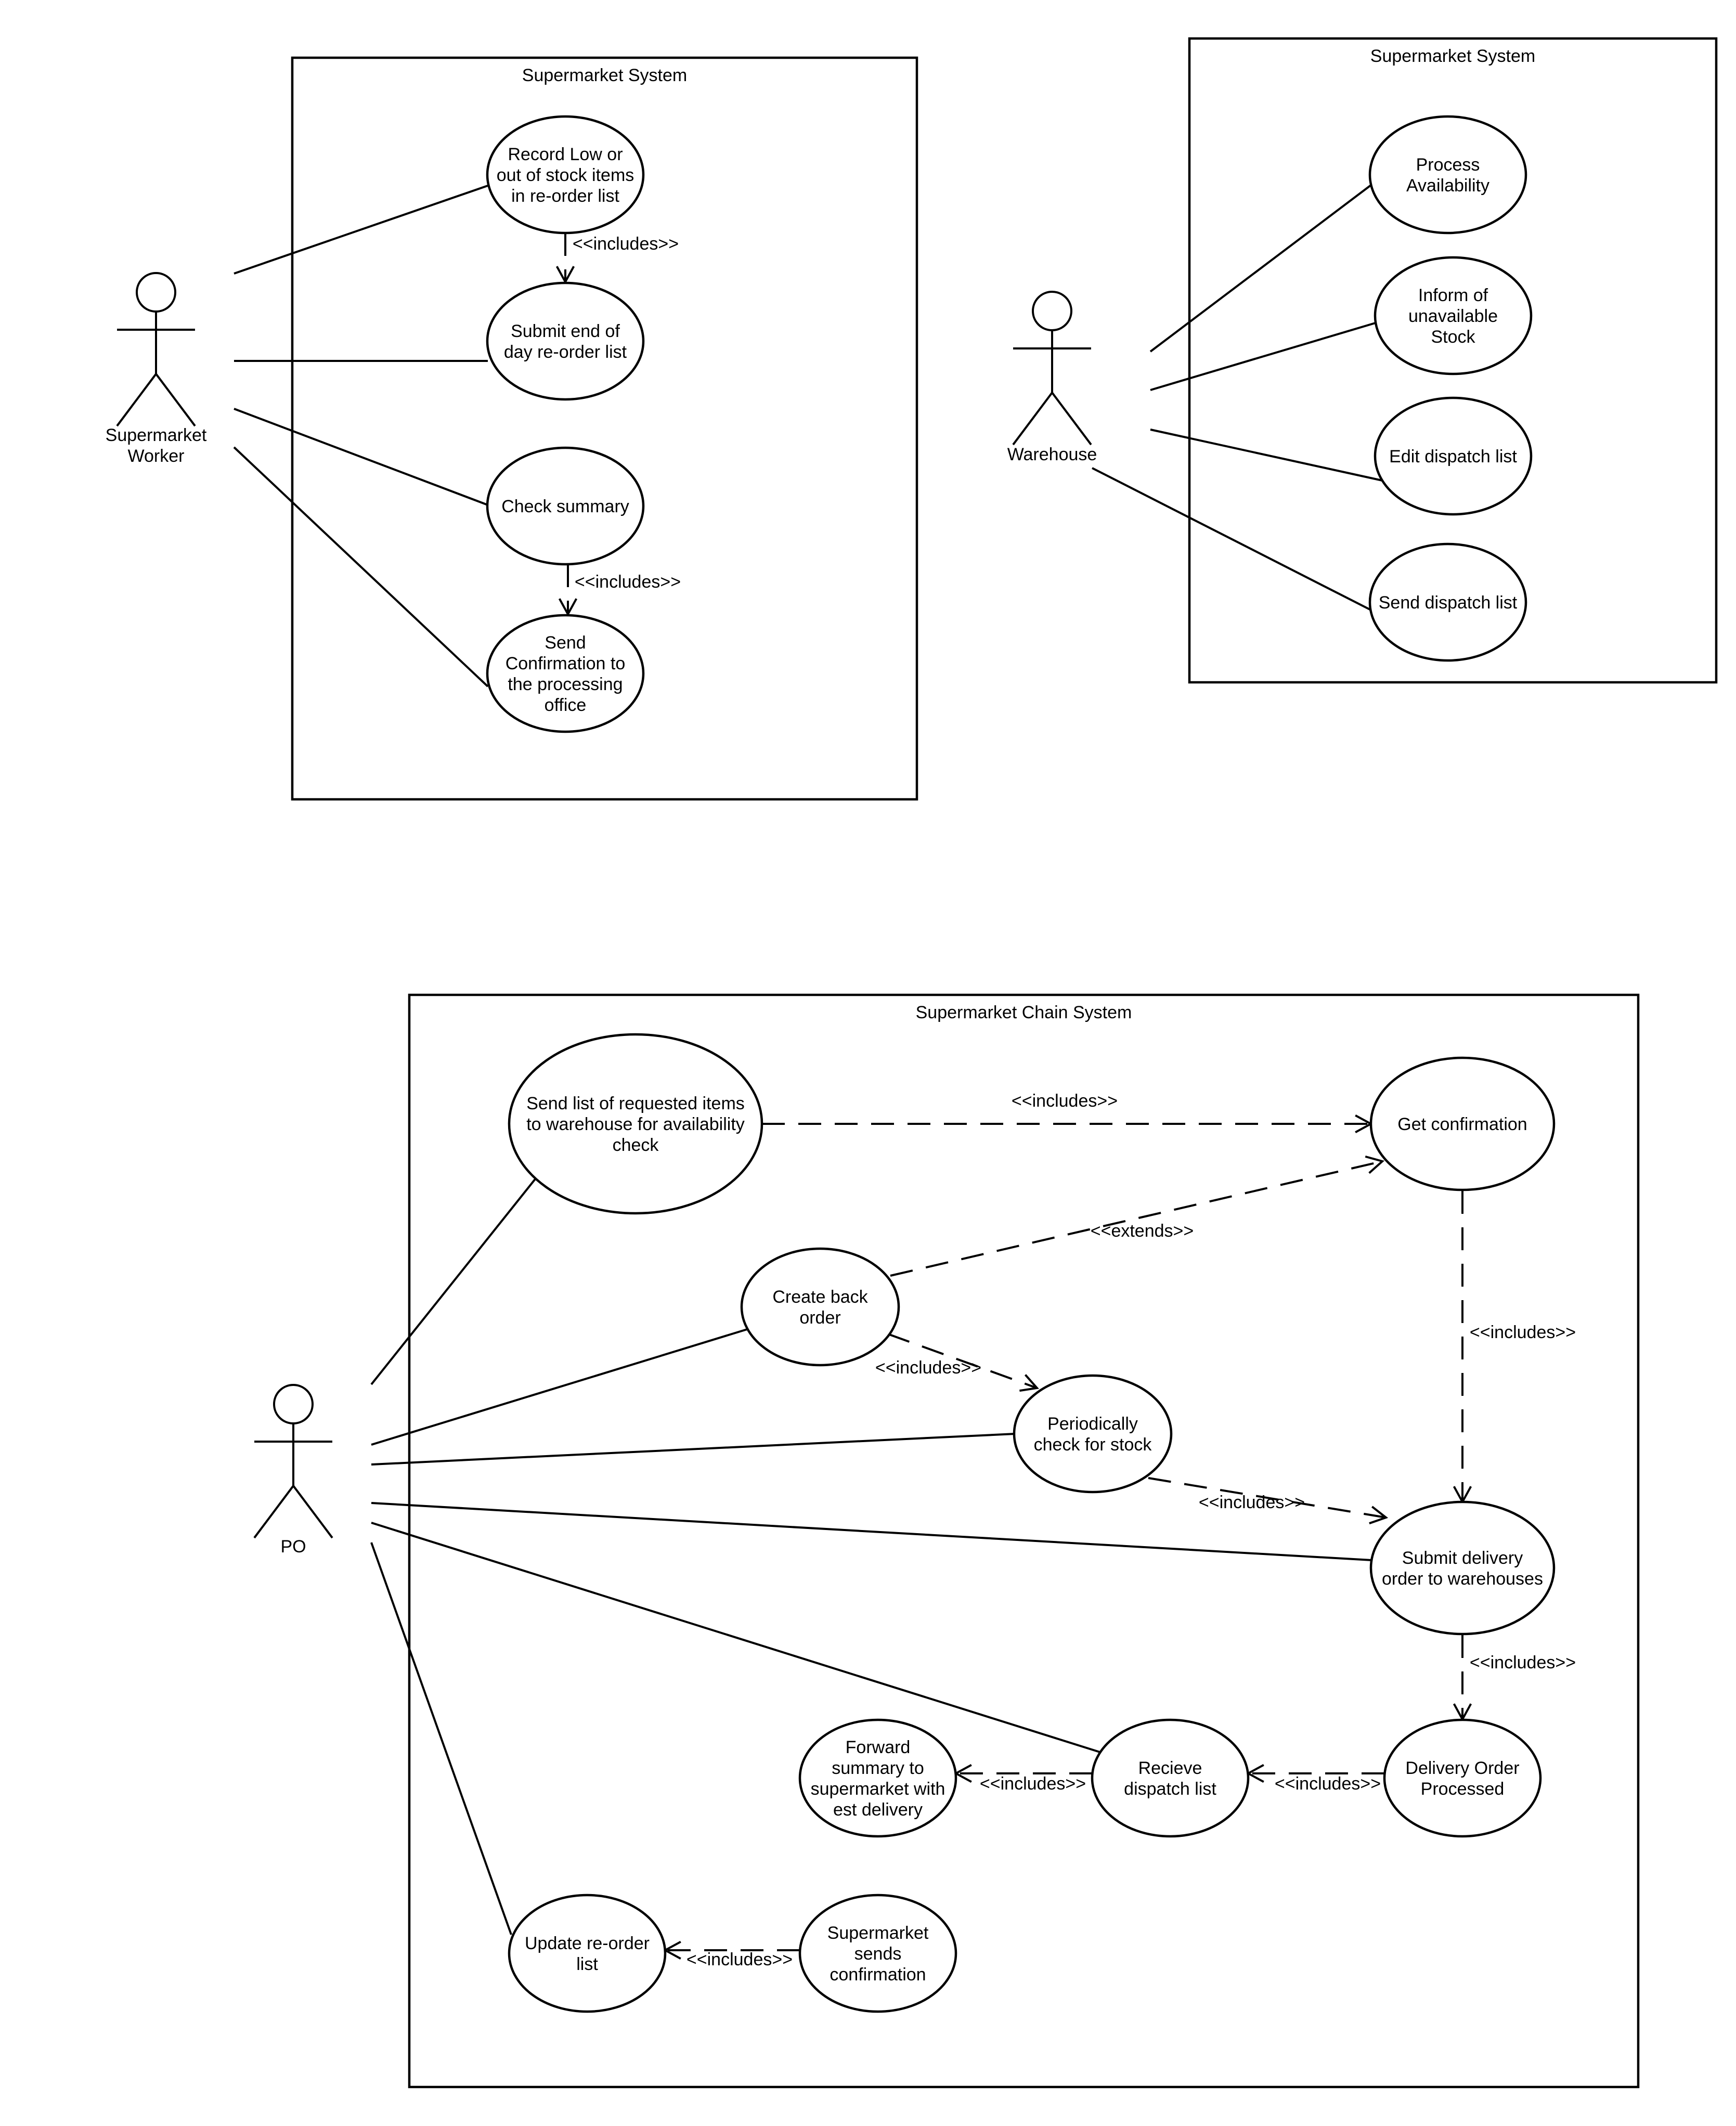 The height and width of the screenshot is (2126, 1736). I want to click on use-case-label: Confirmation to, so click(566, 663).